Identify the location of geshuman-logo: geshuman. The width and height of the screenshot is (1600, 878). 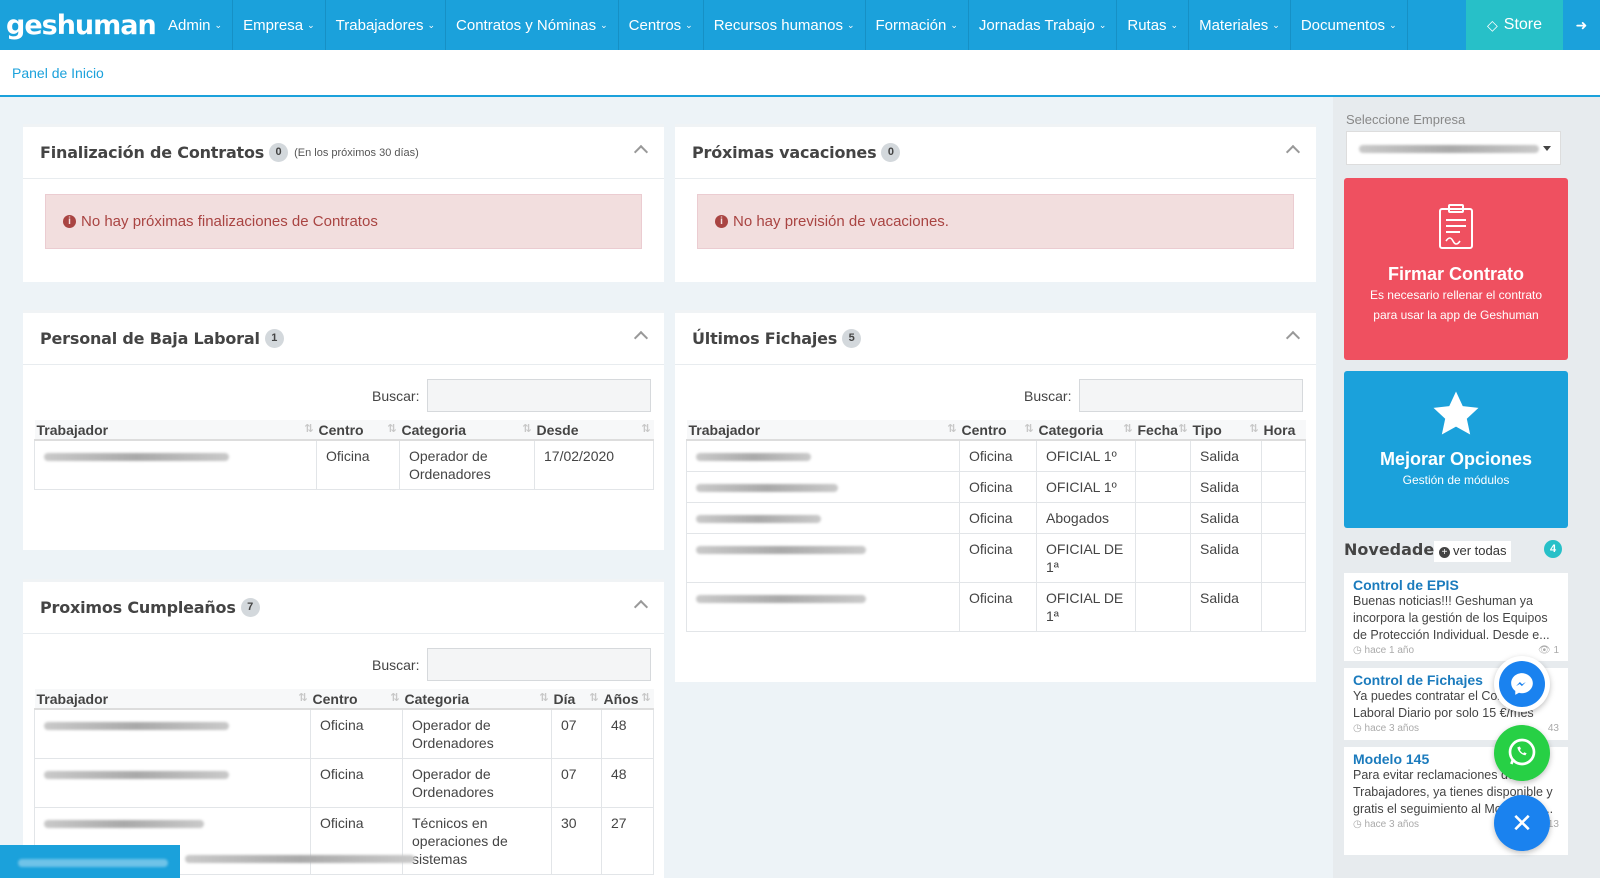
(81, 25).